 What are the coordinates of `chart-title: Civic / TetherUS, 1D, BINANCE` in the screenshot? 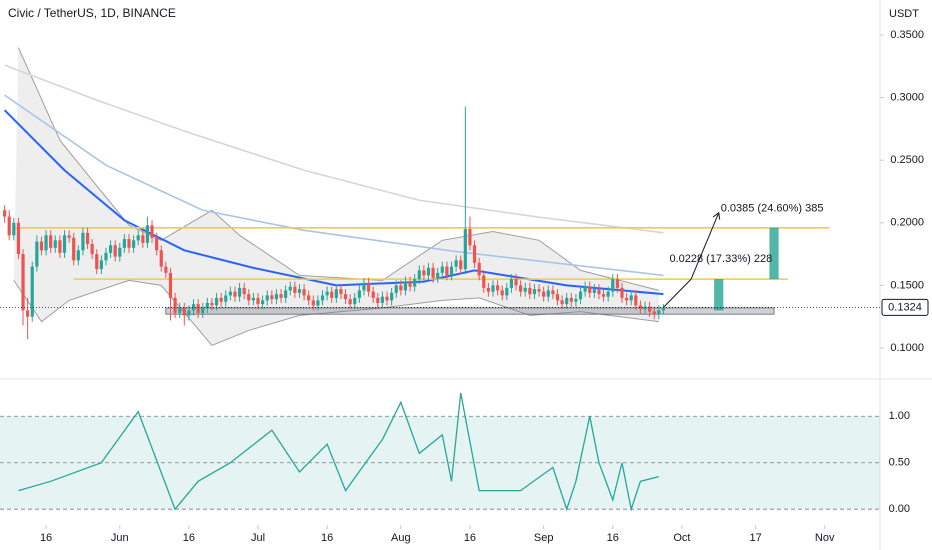 It's located at (92, 13).